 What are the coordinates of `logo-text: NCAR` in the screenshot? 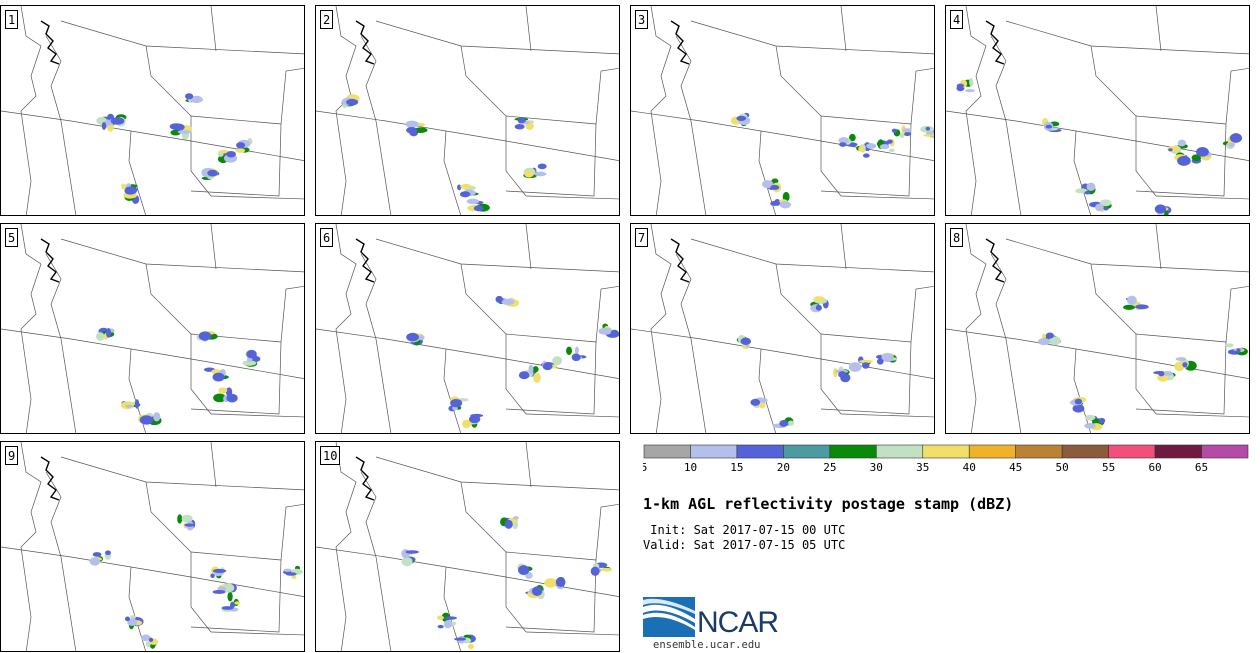 It's located at (738, 622).